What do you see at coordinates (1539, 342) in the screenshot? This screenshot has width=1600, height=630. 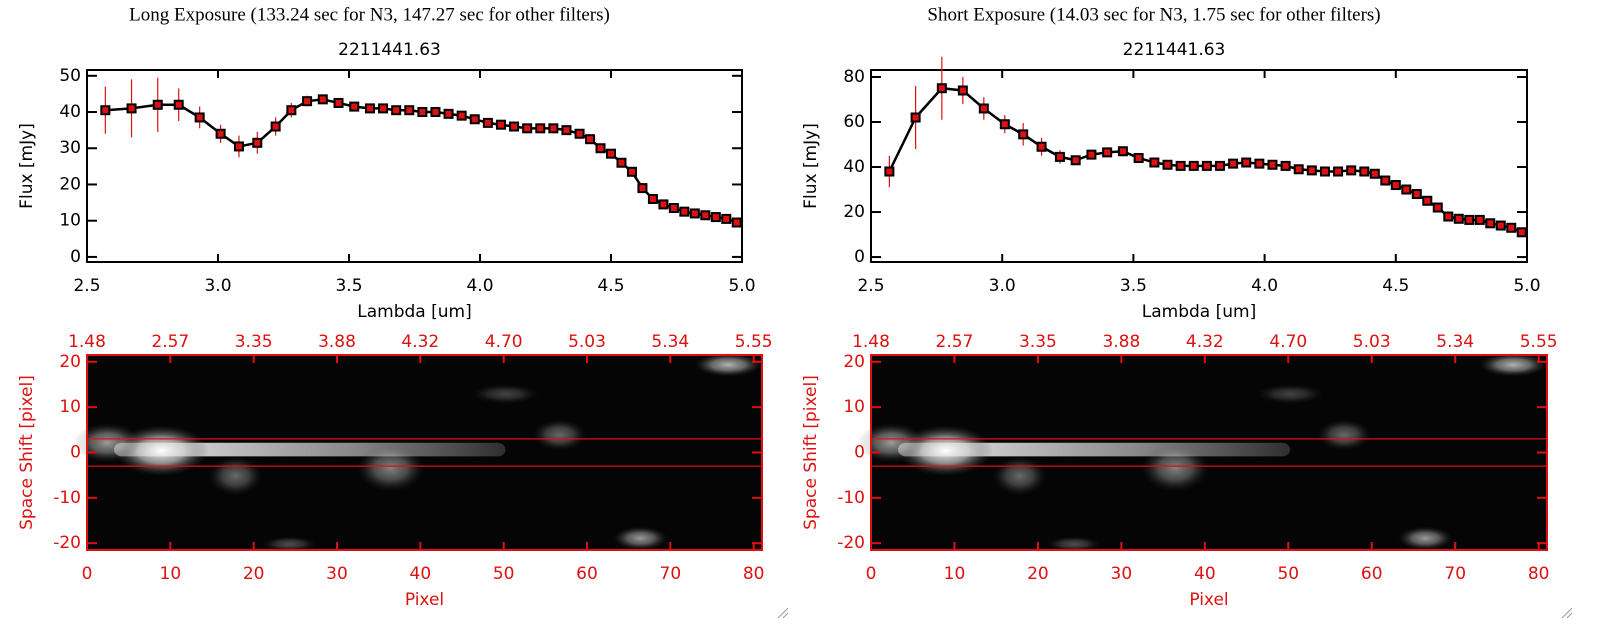 I see `x2-tick-label: 5.55` at bounding box center [1539, 342].